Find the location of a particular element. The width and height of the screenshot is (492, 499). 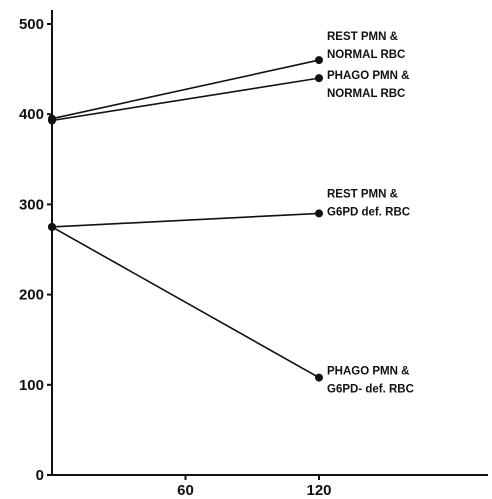

y-tick-label: 200 is located at coordinates (31, 295).